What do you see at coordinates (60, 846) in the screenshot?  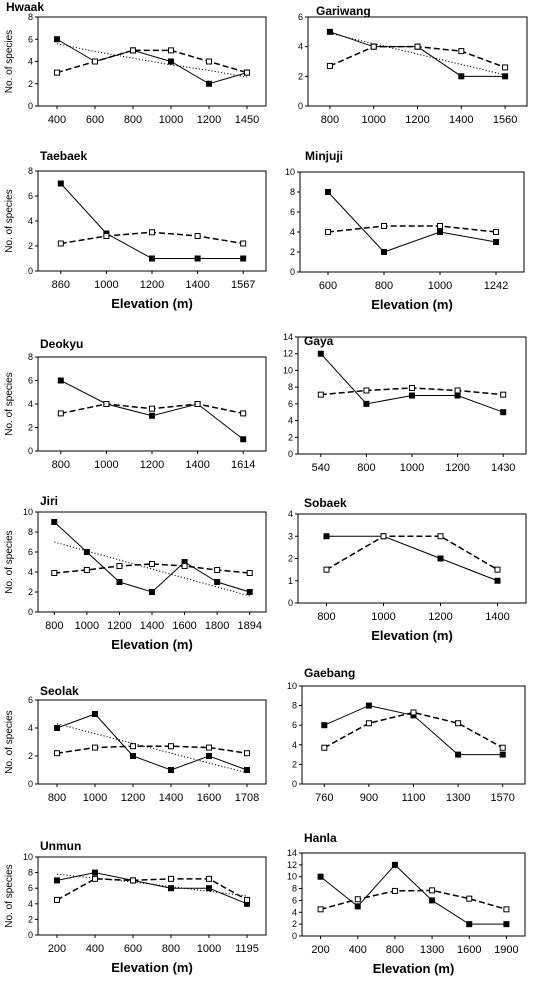 I see `panel-title: Unmun` at bounding box center [60, 846].